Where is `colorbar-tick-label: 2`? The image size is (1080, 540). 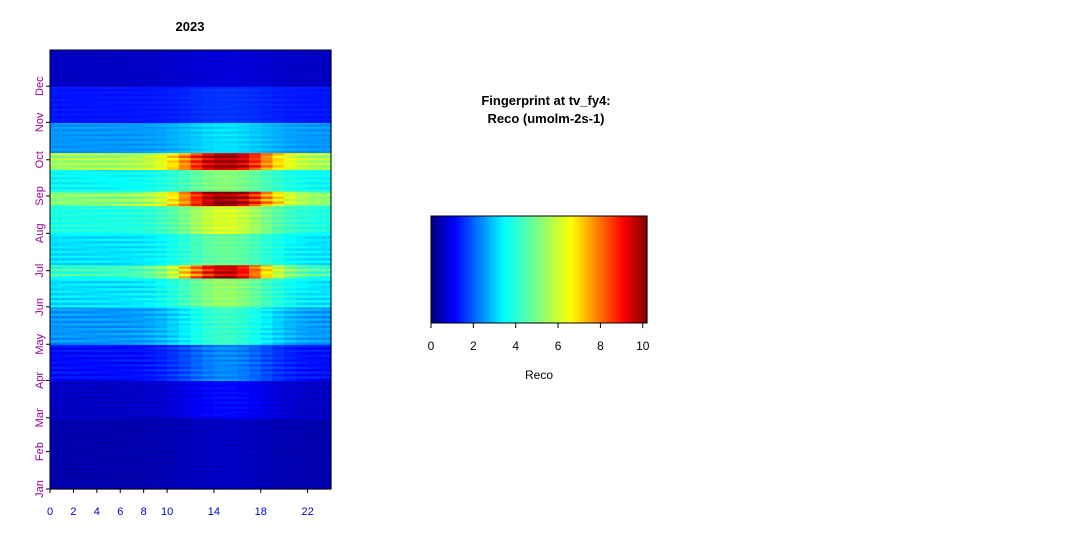 colorbar-tick-label: 2 is located at coordinates (473, 346).